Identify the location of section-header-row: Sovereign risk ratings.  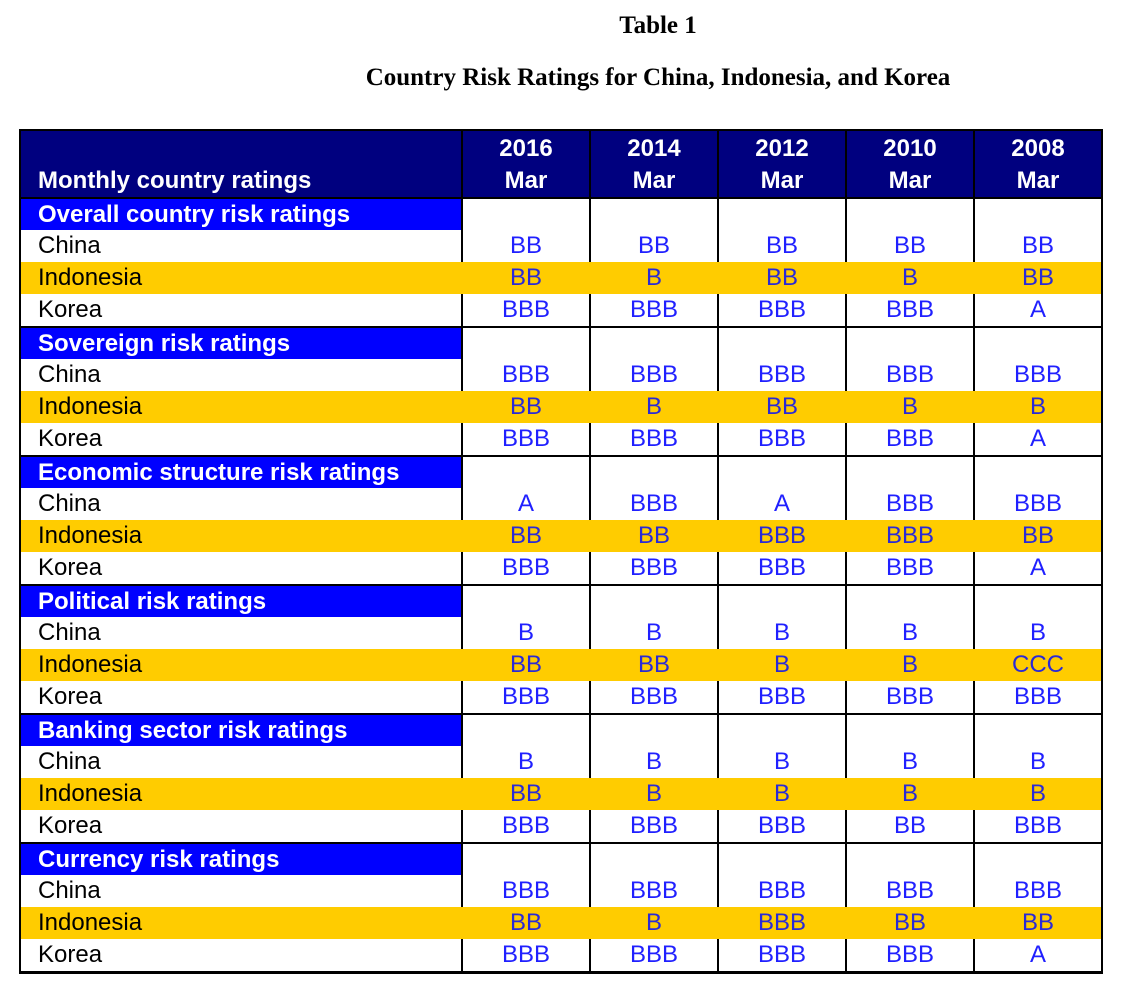
(561, 342).